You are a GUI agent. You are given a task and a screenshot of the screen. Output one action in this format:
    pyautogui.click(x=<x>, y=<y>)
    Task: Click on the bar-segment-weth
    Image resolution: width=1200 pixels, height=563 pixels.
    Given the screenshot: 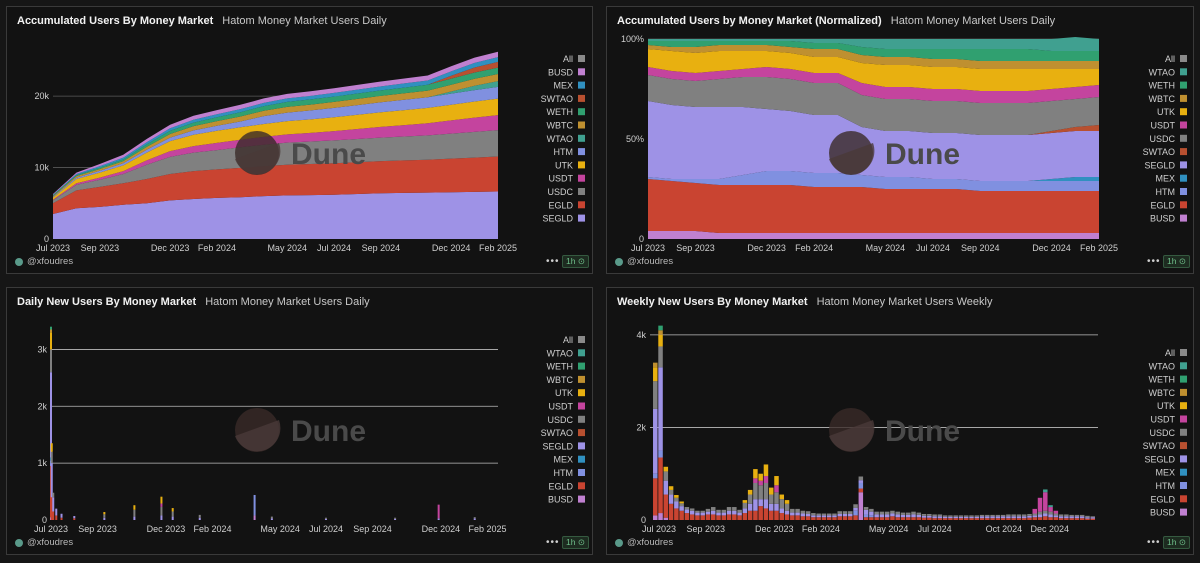 What is the action you would take?
    pyautogui.click(x=660, y=328)
    